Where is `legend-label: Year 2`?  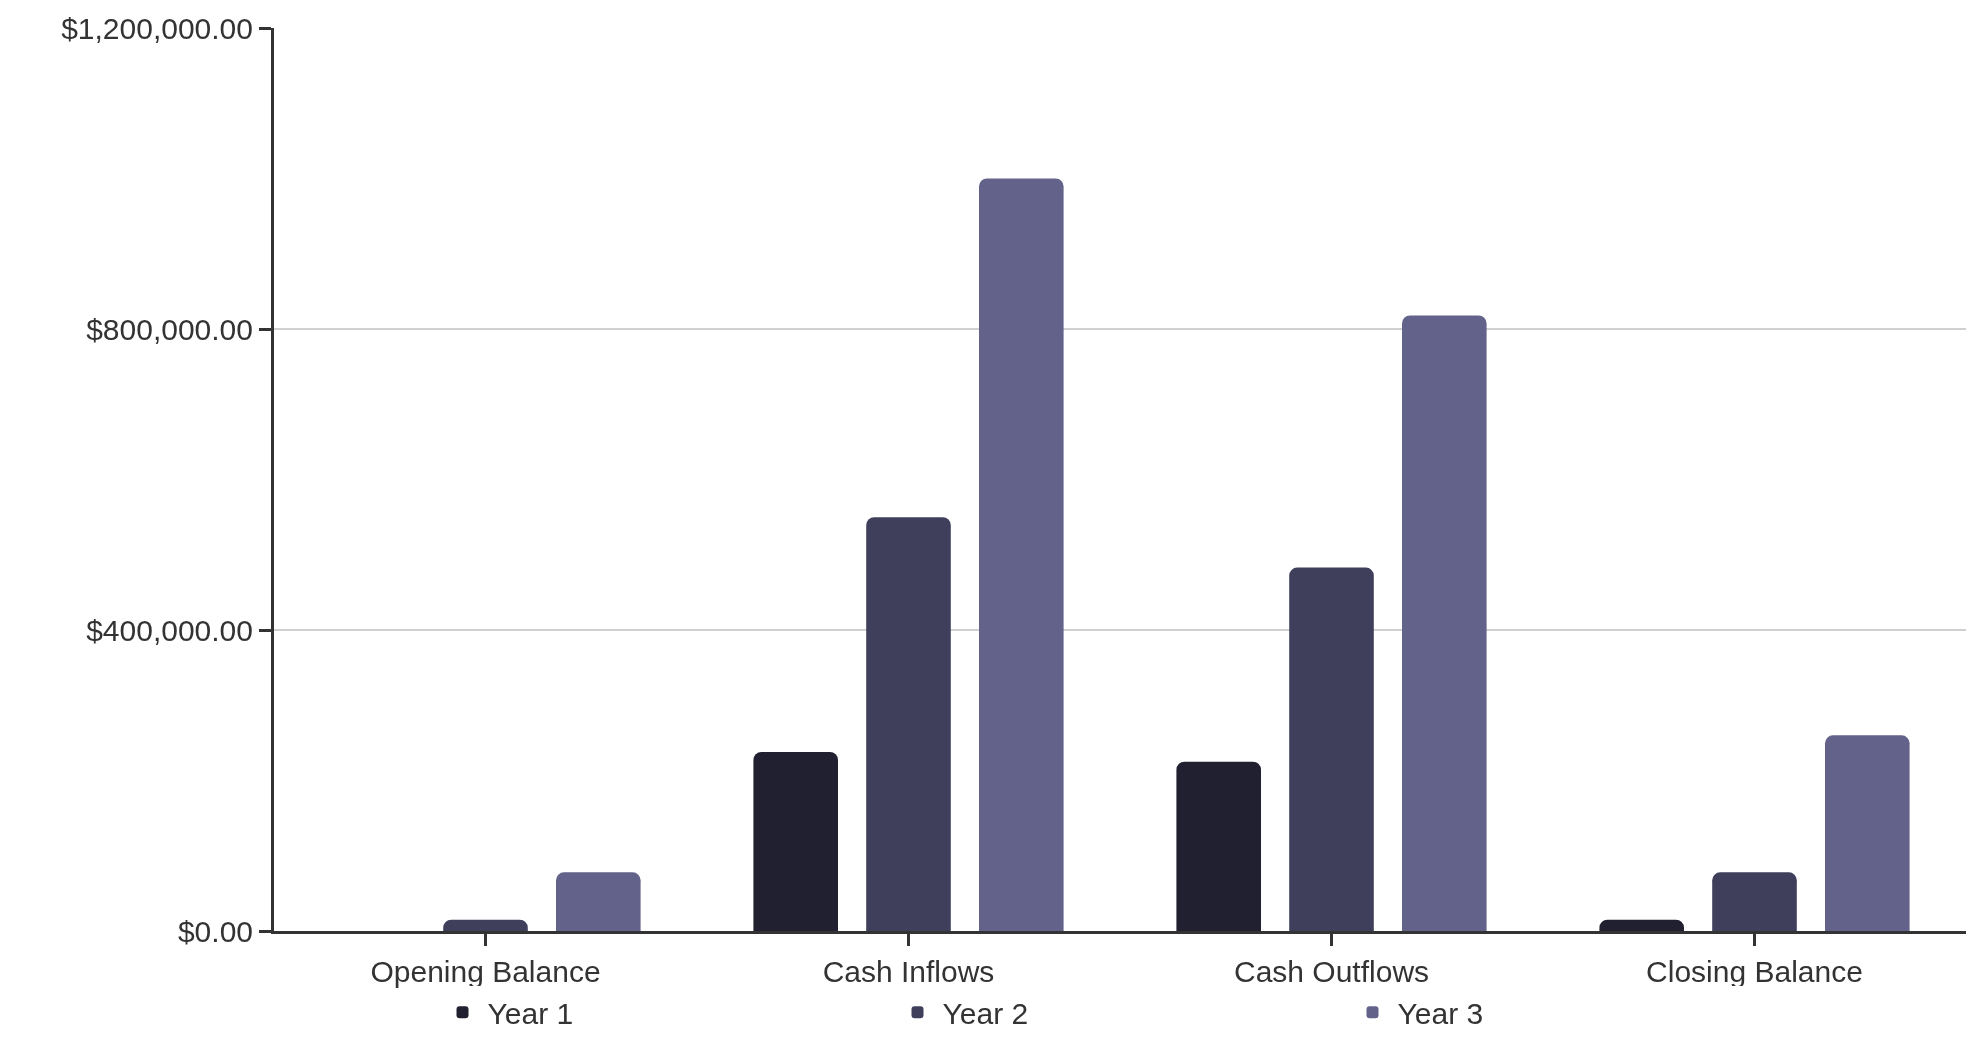 legend-label: Year 2 is located at coordinates (985, 1013).